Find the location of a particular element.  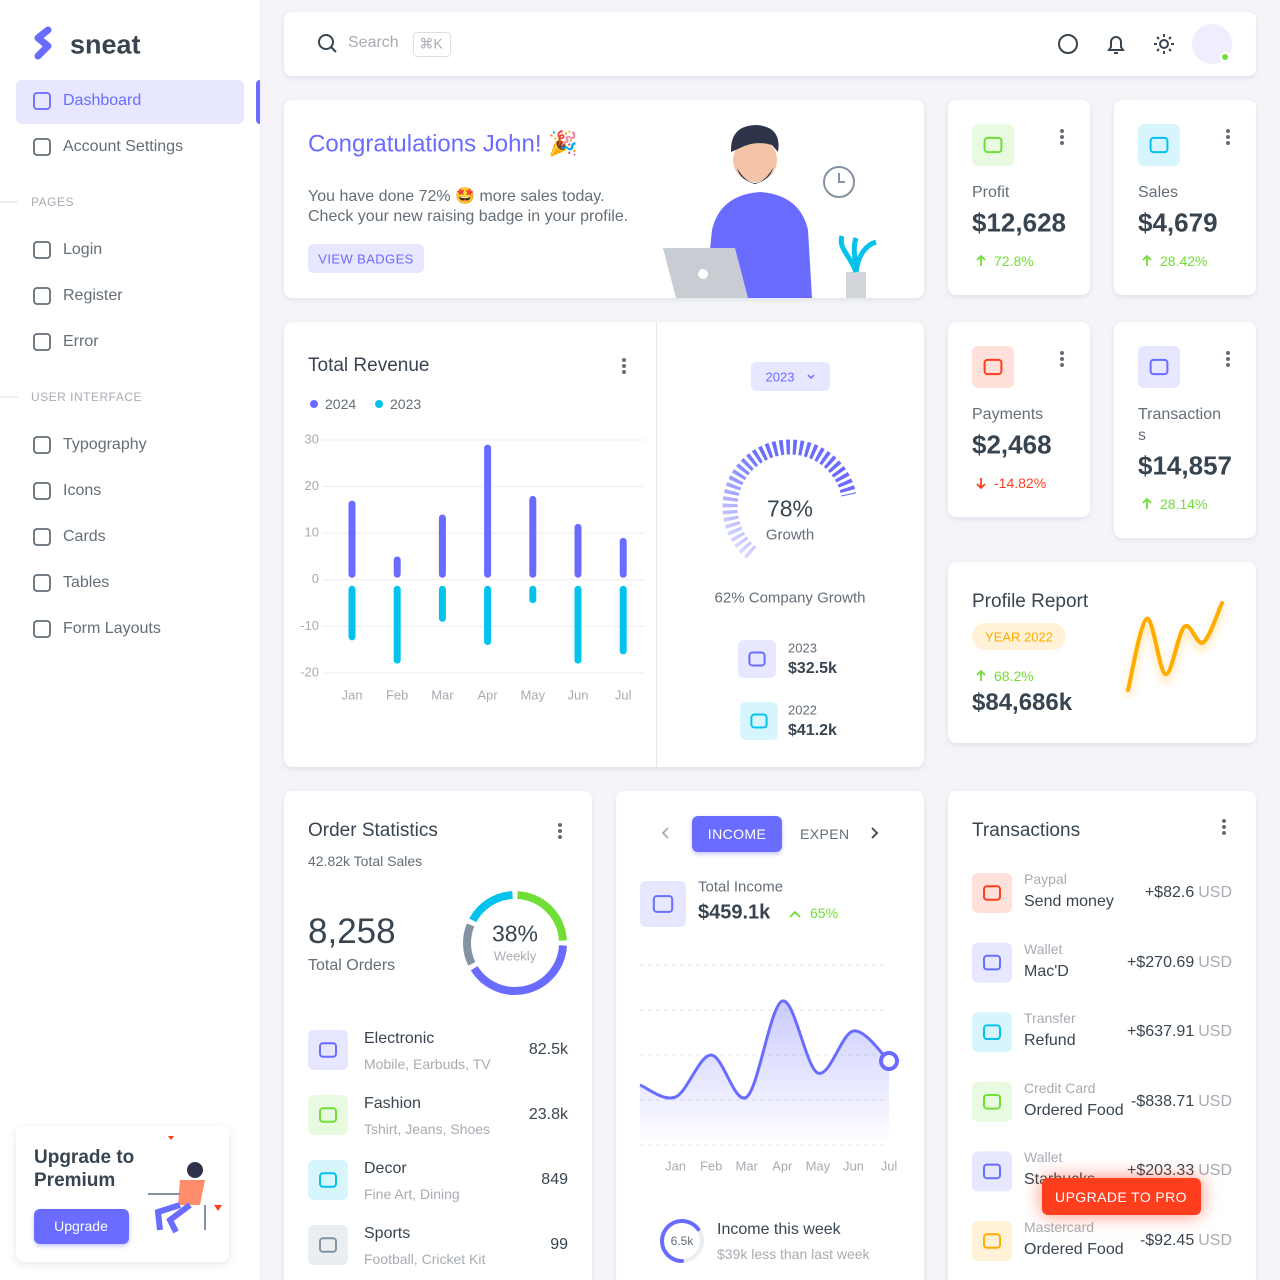

end-marker is located at coordinates (889, 1061).